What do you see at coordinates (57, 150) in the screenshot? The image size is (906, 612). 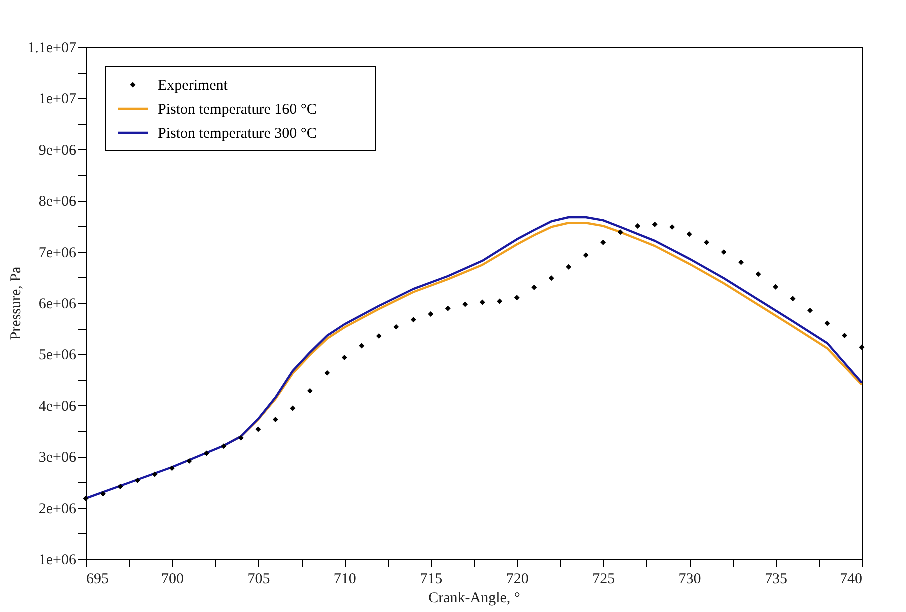 I see `y-tick-label: 9e+06` at bounding box center [57, 150].